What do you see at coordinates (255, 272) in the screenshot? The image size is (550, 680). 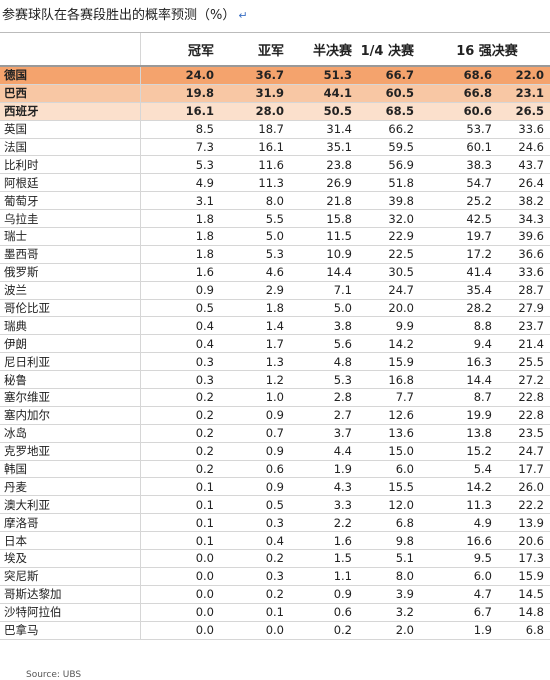 I see `probability-cell: 4.6` at bounding box center [255, 272].